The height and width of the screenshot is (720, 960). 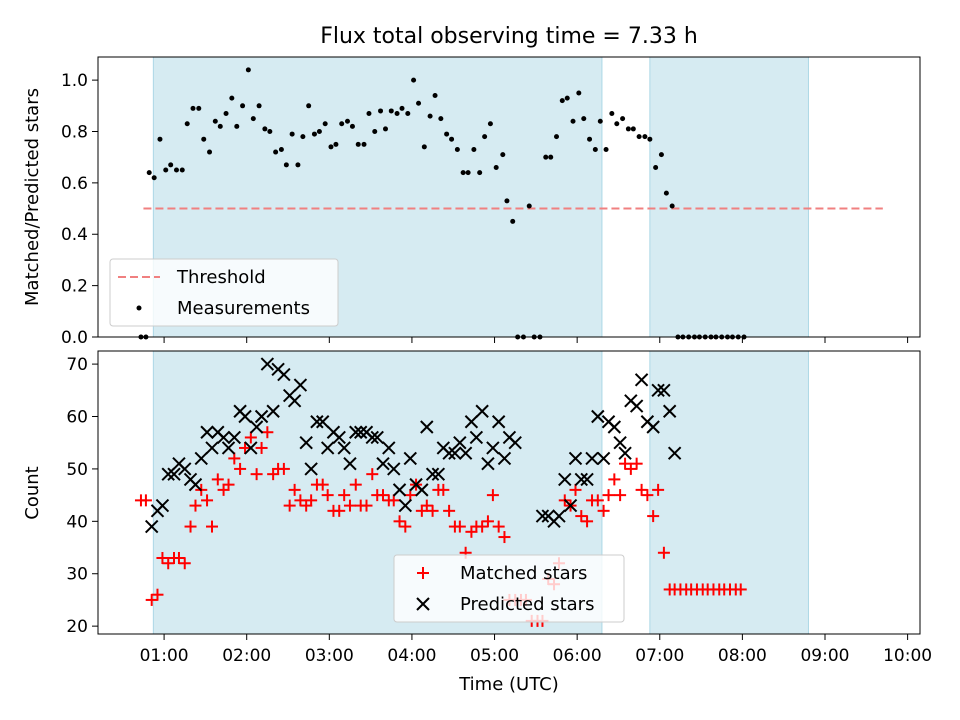 What do you see at coordinates (74, 235) in the screenshot?
I see `y-tick-label: 0.4` at bounding box center [74, 235].